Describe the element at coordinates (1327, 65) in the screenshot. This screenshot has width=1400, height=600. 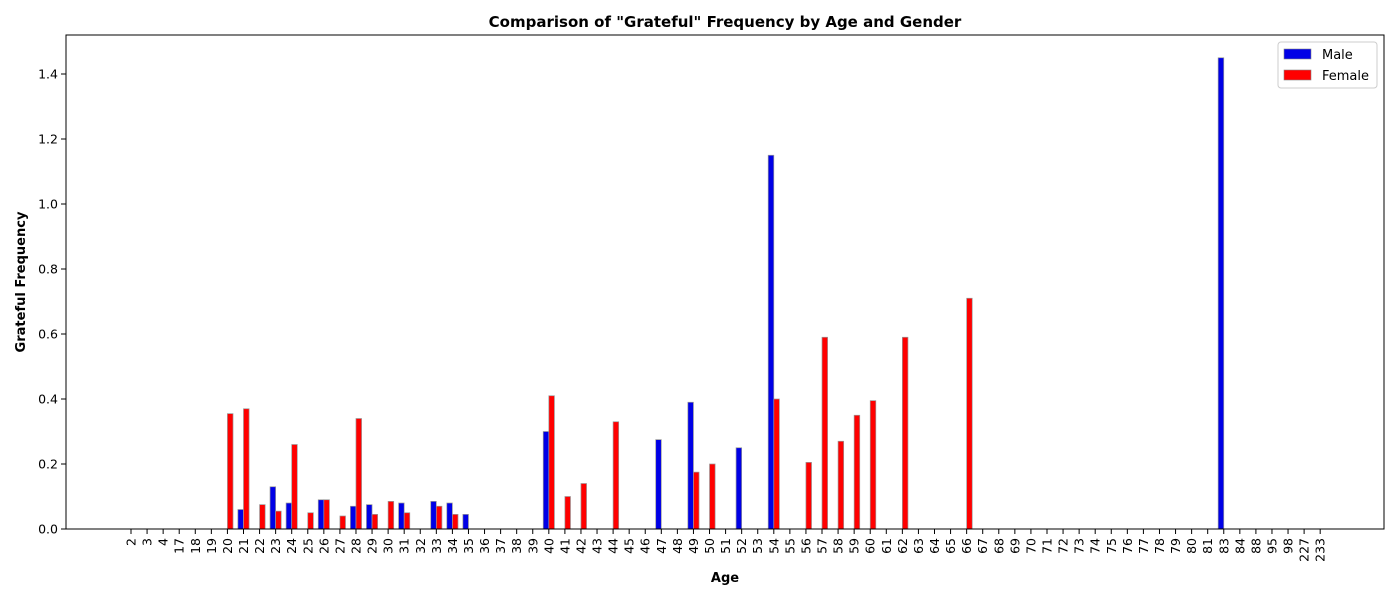
I see `legend: Male Female` at that location.